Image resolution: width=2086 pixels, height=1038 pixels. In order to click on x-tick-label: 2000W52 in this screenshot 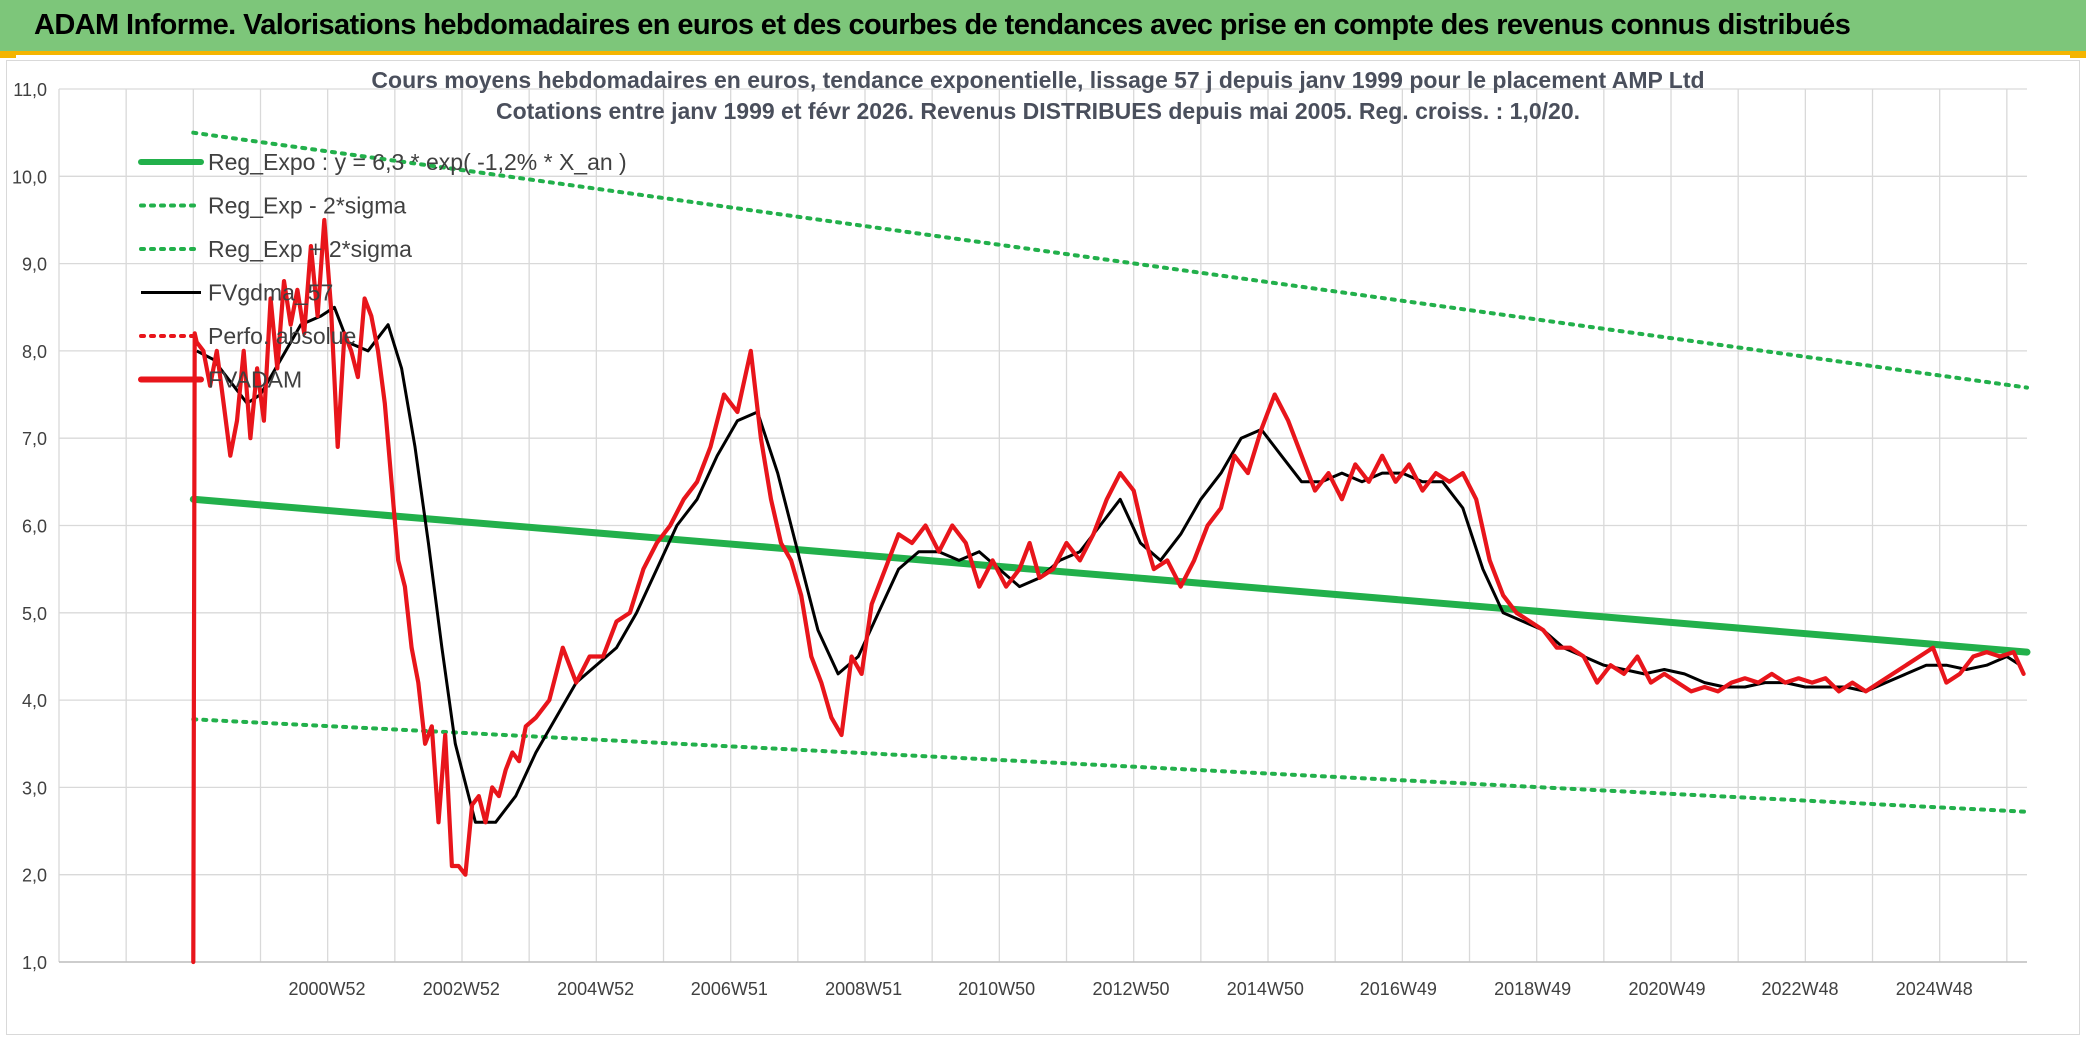, I will do `click(326, 989)`.